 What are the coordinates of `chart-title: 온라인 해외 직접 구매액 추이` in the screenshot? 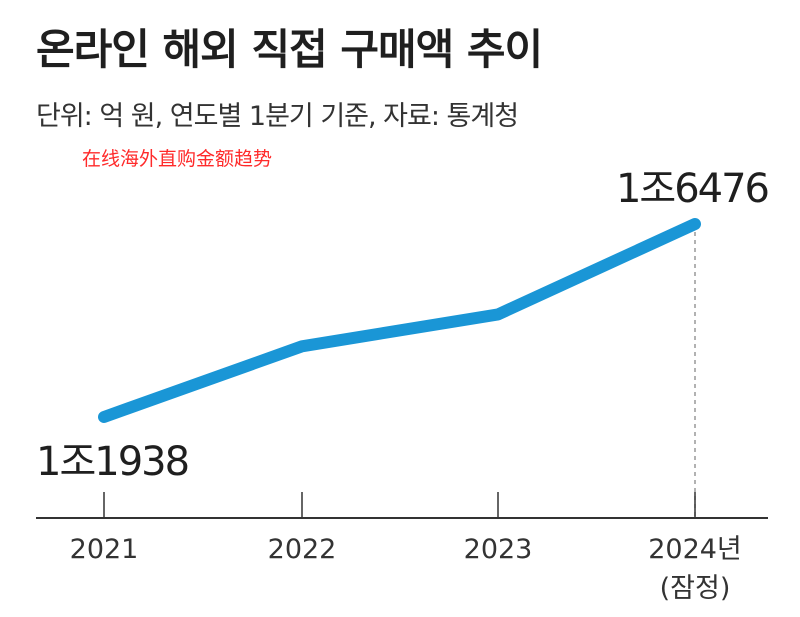 It's located at (289, 49).